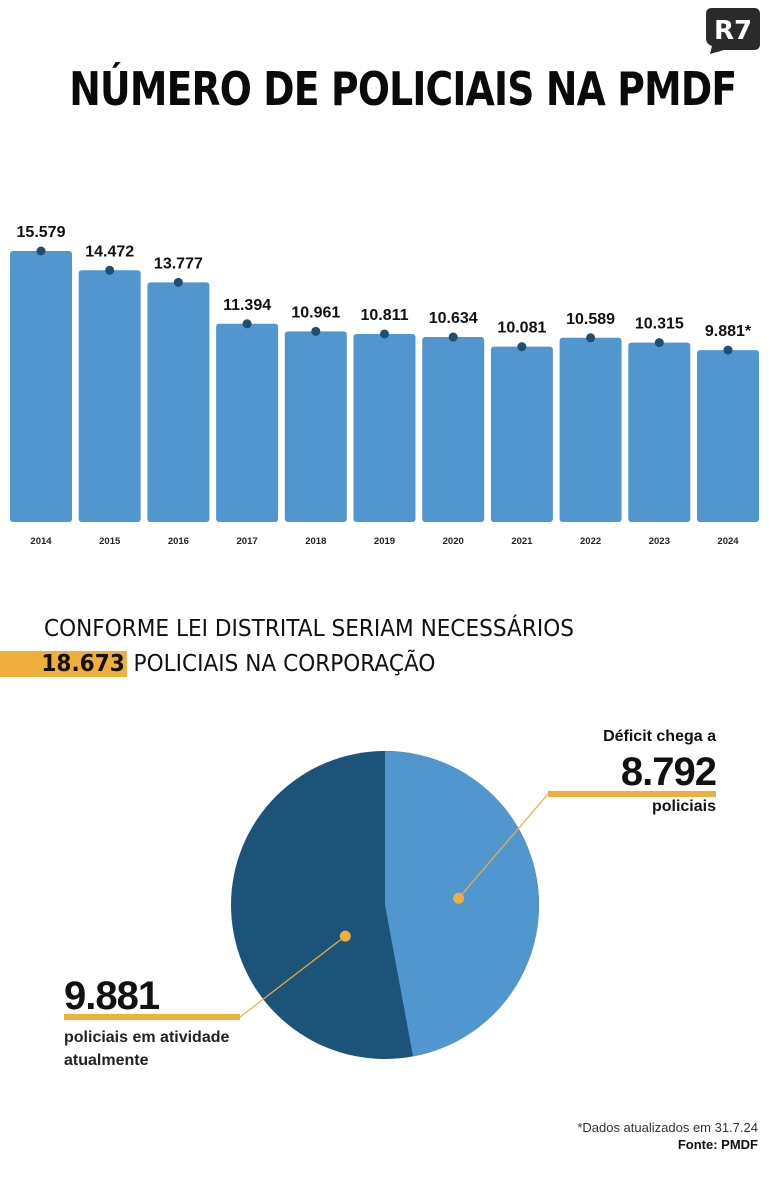  Describe the element at coordinates (459, 898) in the screenshot. I see `deficit-dot` at that location.